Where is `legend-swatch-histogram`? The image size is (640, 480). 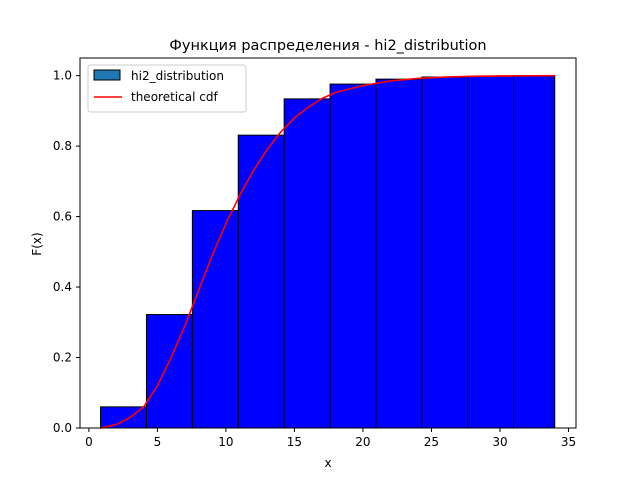 legend-swatch-histogram is located at coordinates (107, 75).